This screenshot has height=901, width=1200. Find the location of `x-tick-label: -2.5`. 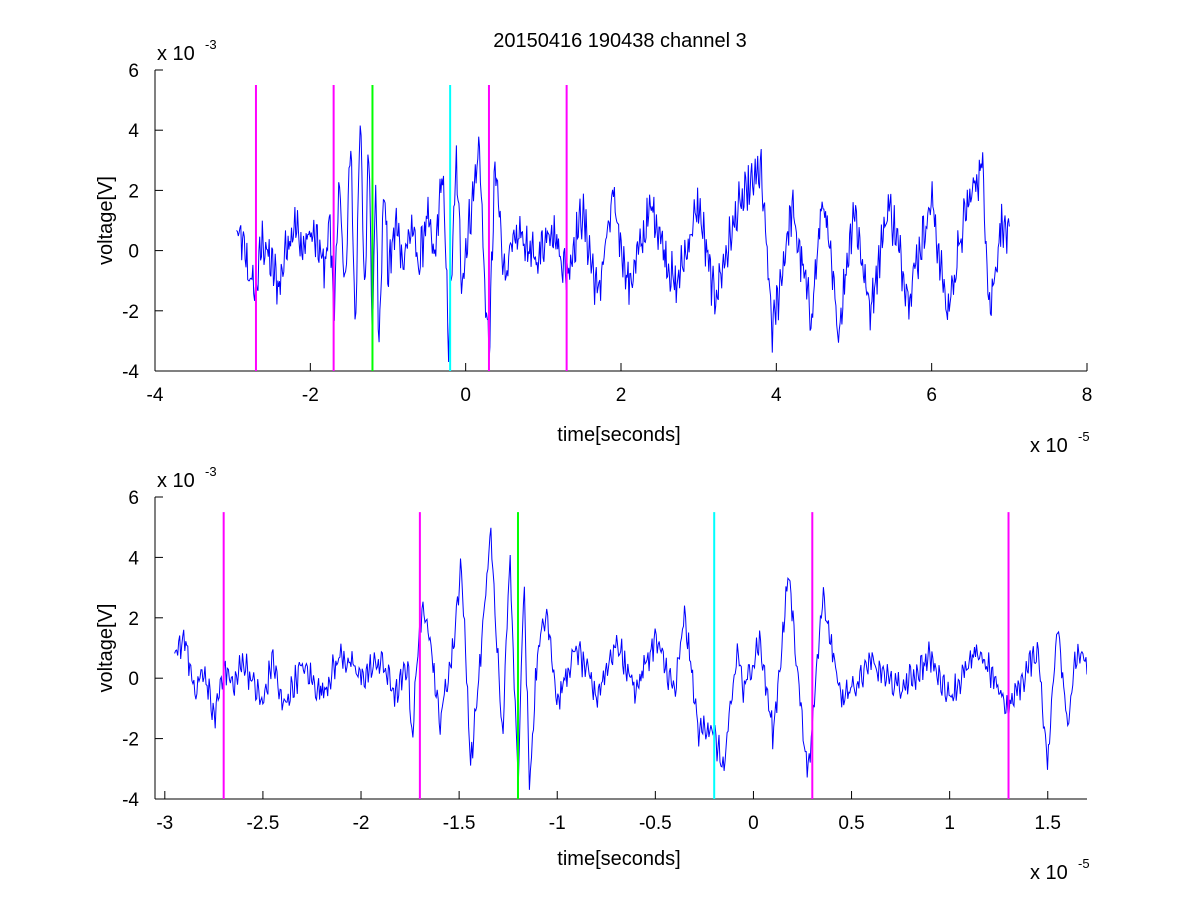

x-tick-label: -2.5 is located at coordinates (263, 823).